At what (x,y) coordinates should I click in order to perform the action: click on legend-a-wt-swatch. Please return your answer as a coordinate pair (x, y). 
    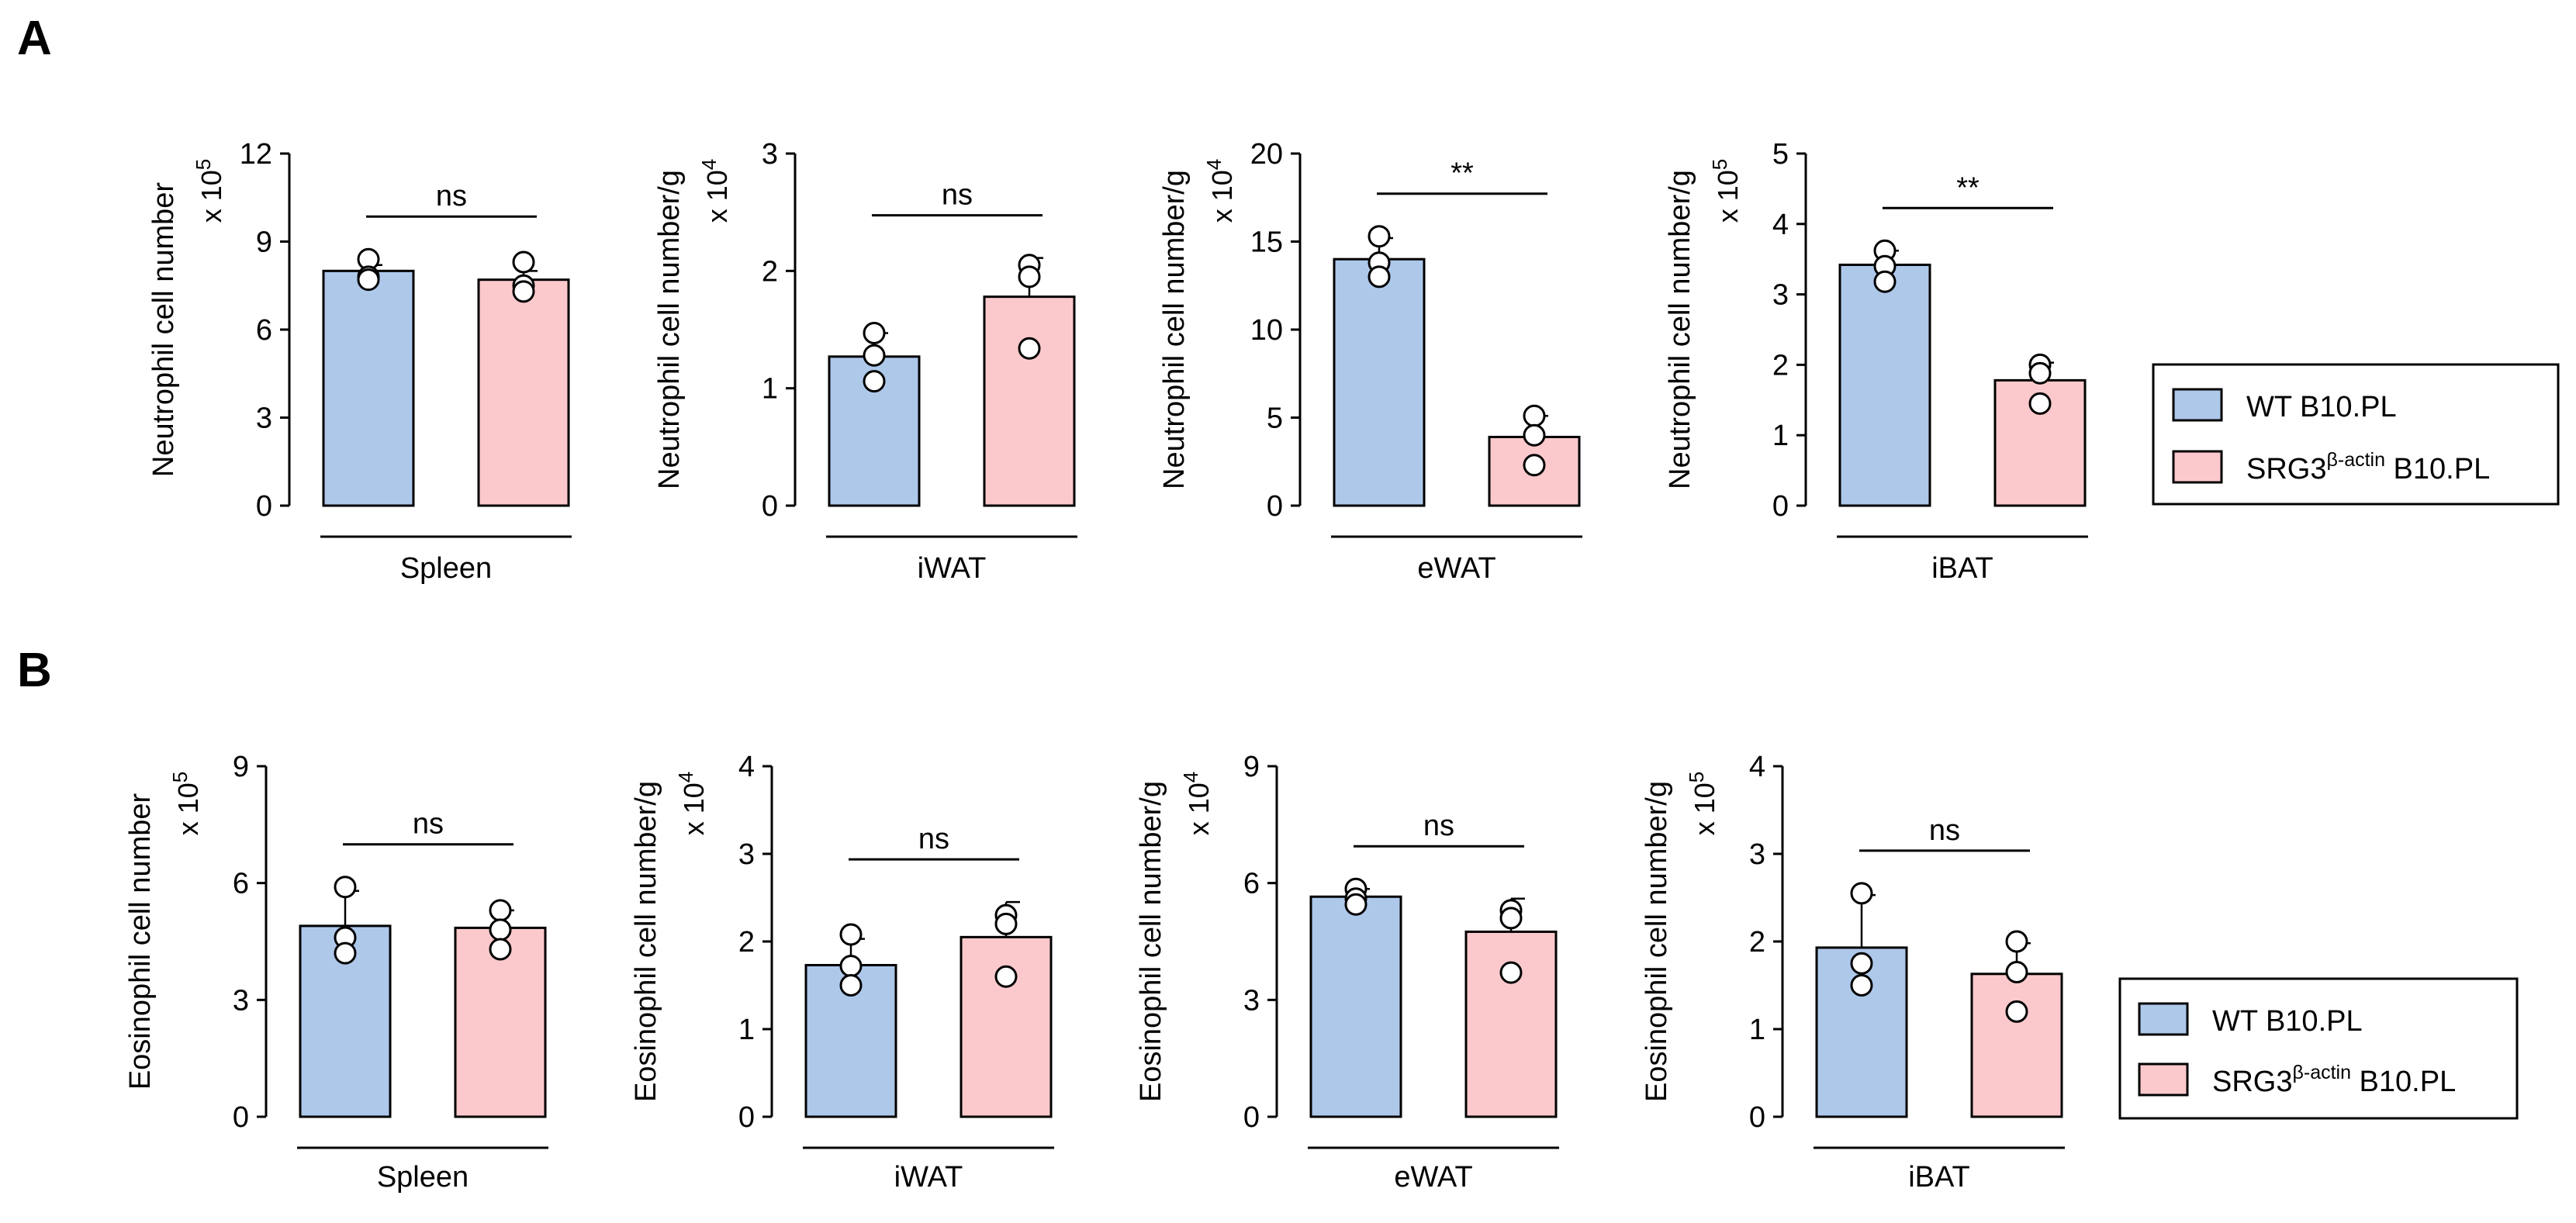
    Looking at the image, I should click on (2197, 405).